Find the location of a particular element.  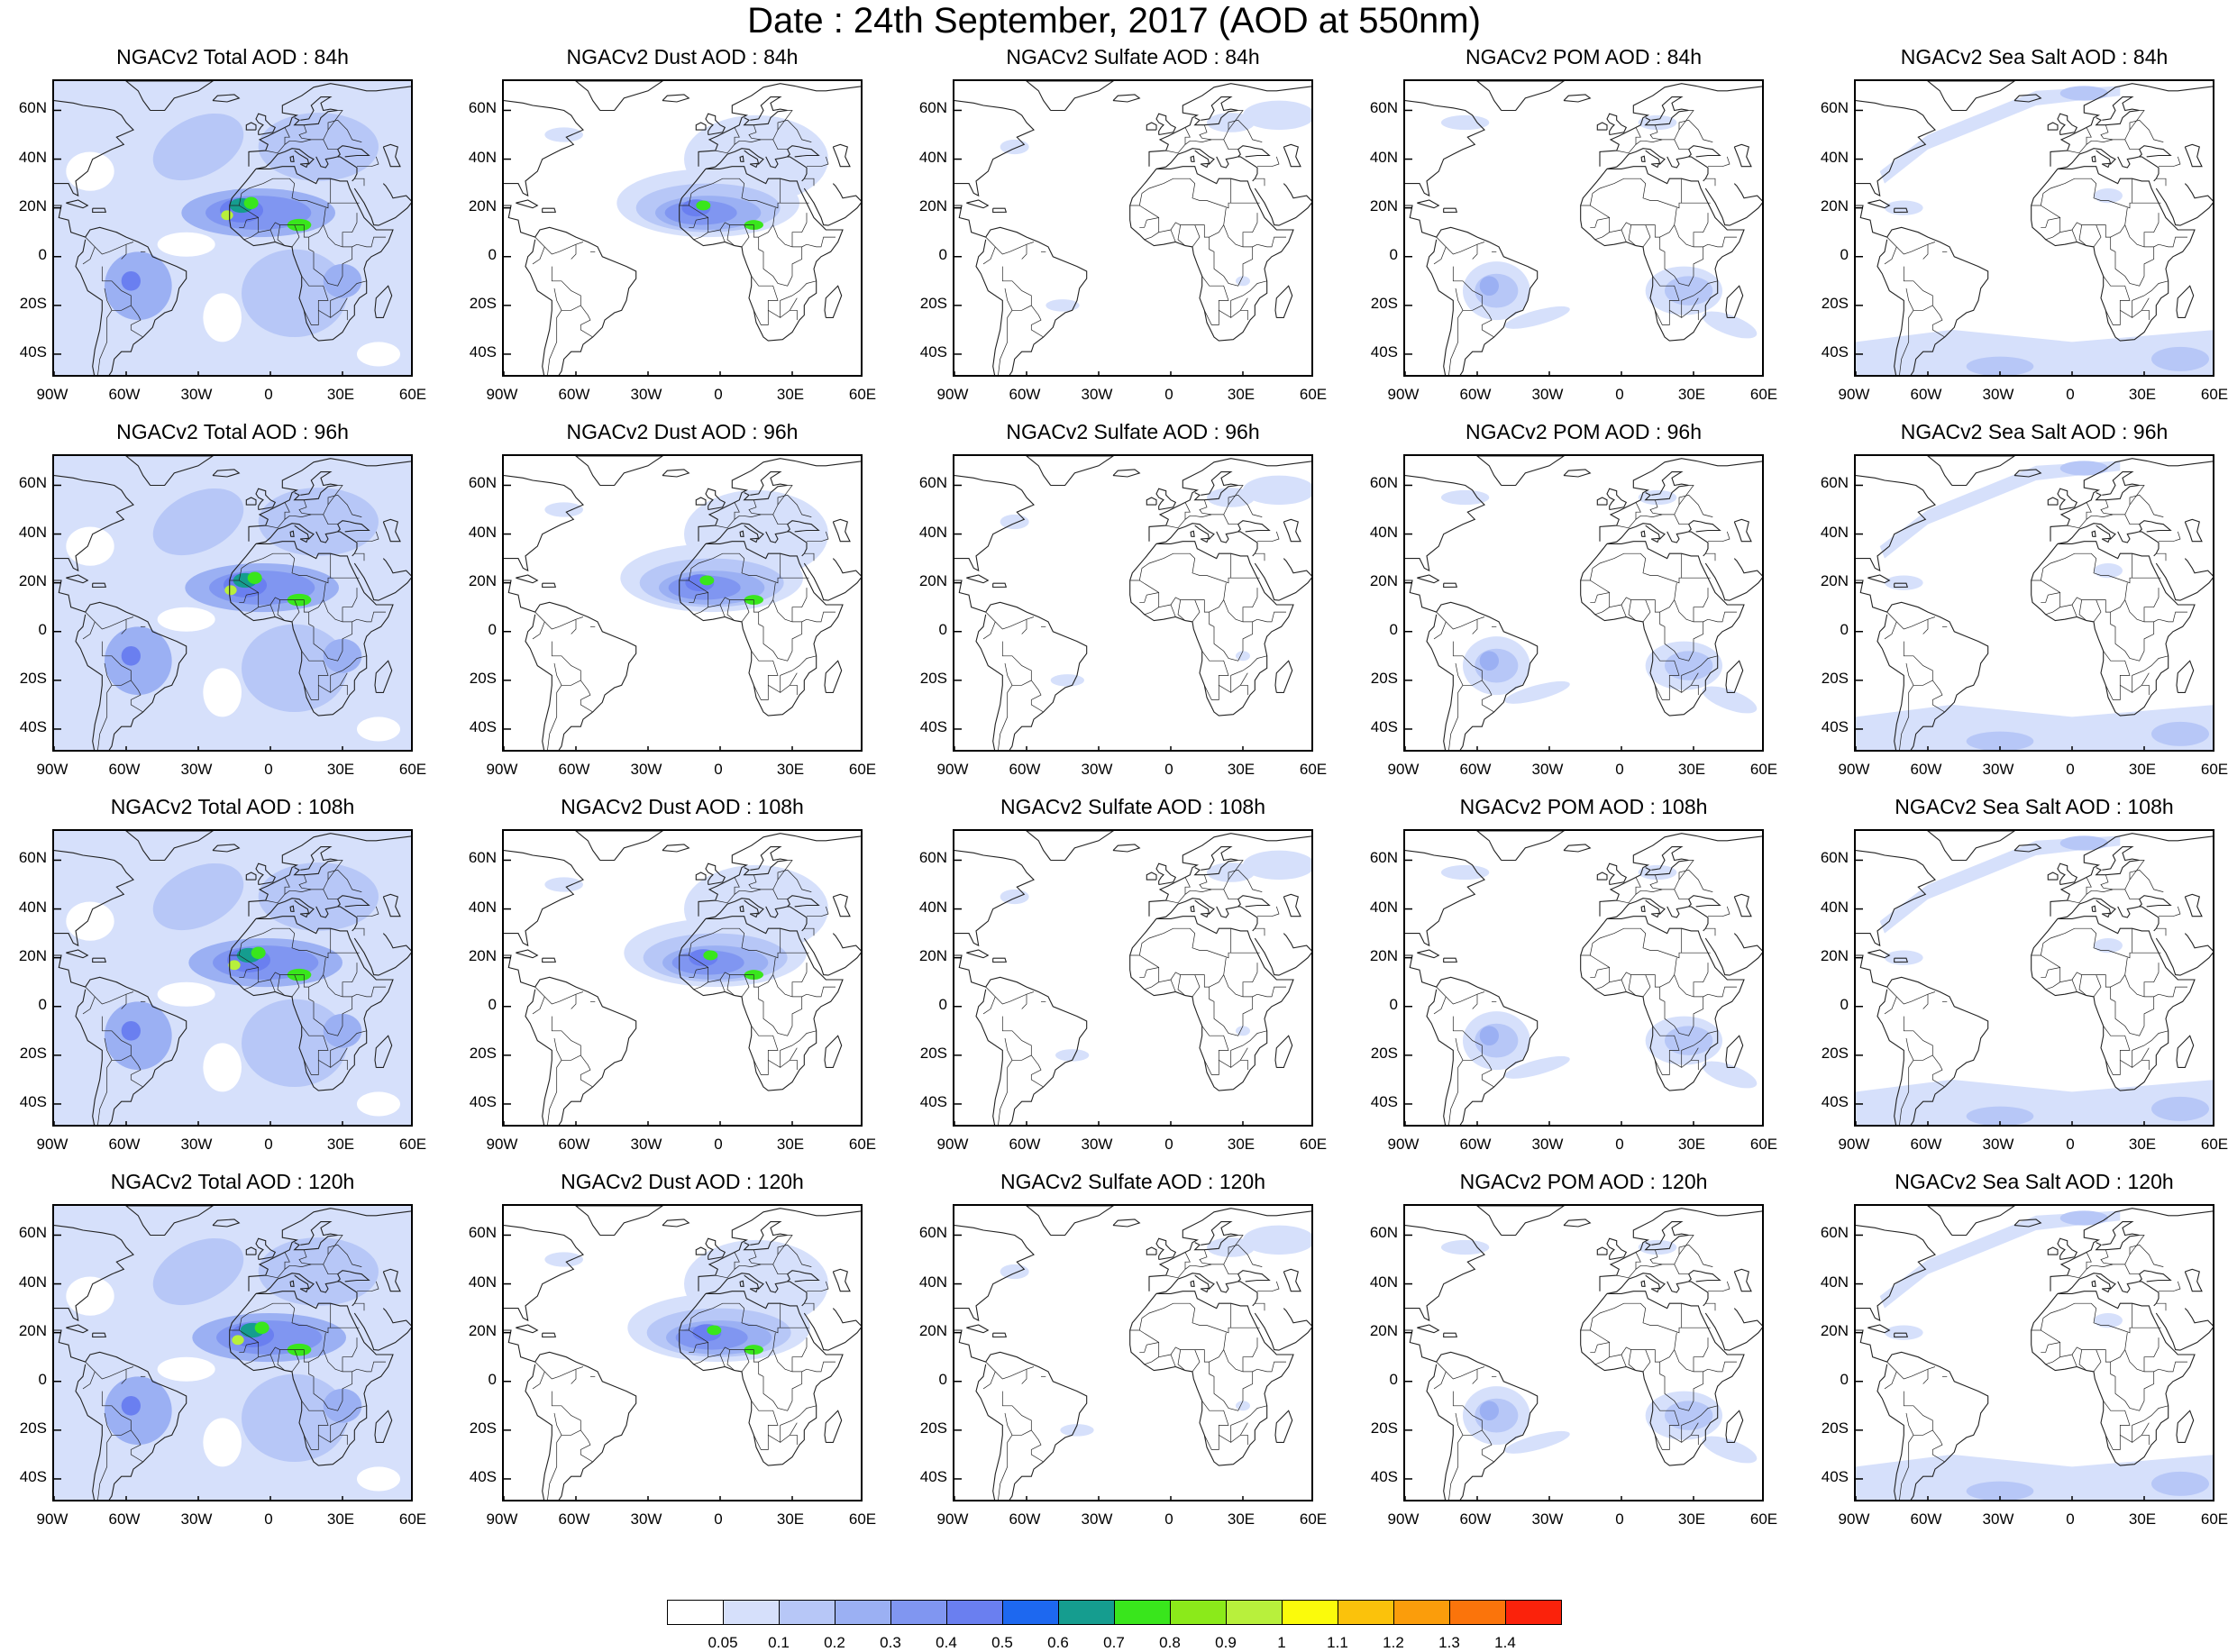

lon-label: 90W is located at coordinates (1403, 394).